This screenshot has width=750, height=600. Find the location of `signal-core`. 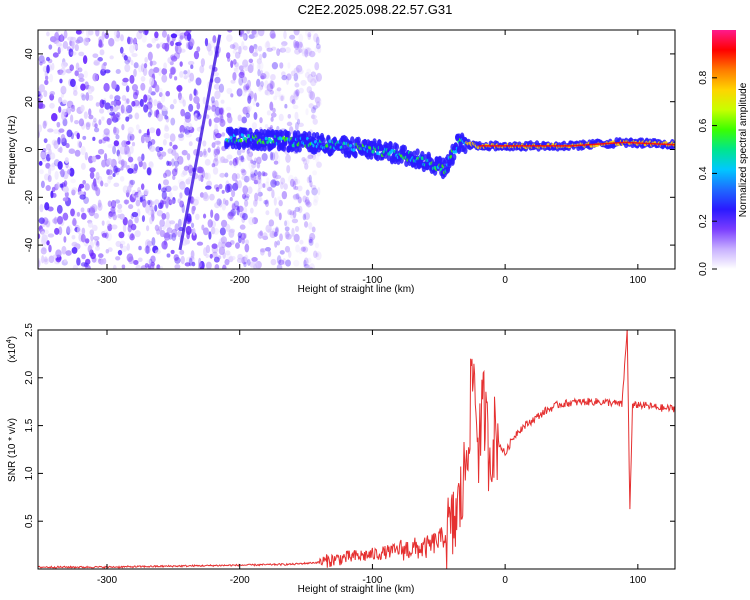

signal-core is located at coordinates (231, 138).